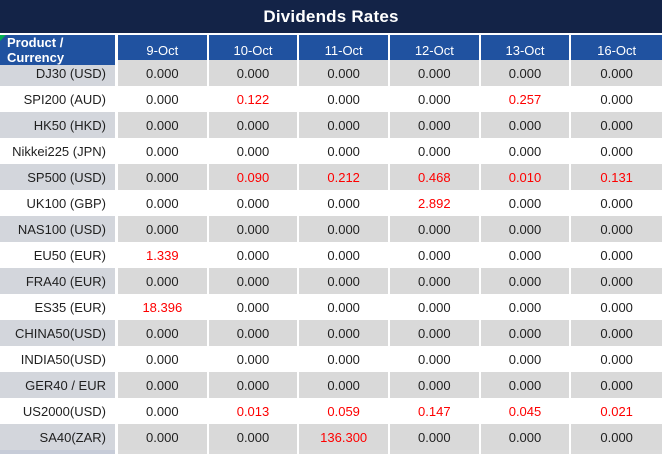  Describe the element at coordinates (253, 50) in the screenshot. I see `column-header-label: 10-Oct` at that location.